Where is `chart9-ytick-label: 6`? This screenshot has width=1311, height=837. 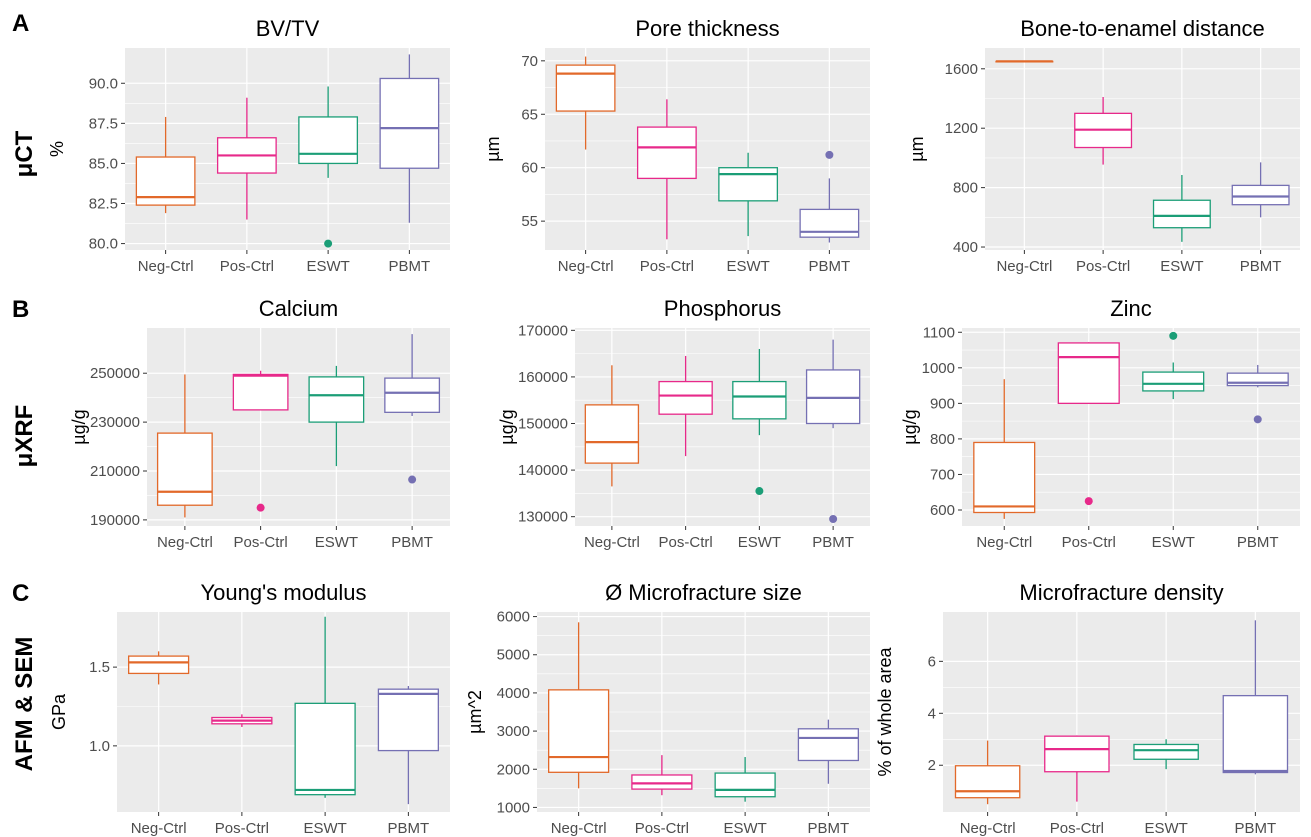 chart9-ytick-label: 6 is located at coordinates (932, 661).